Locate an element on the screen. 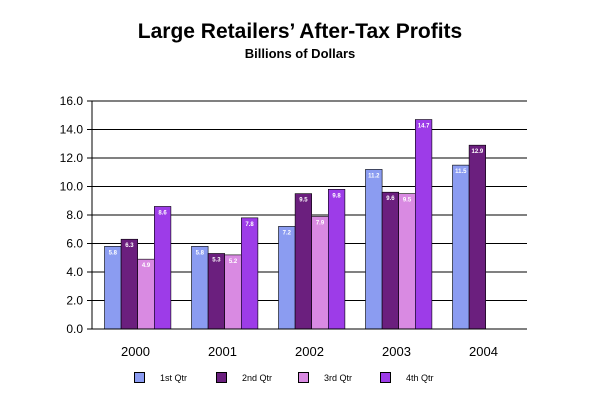 The width and height of the screenshot is (600, 400). bar-3rd-qtr-2001 is located at coordinates (233, 292).